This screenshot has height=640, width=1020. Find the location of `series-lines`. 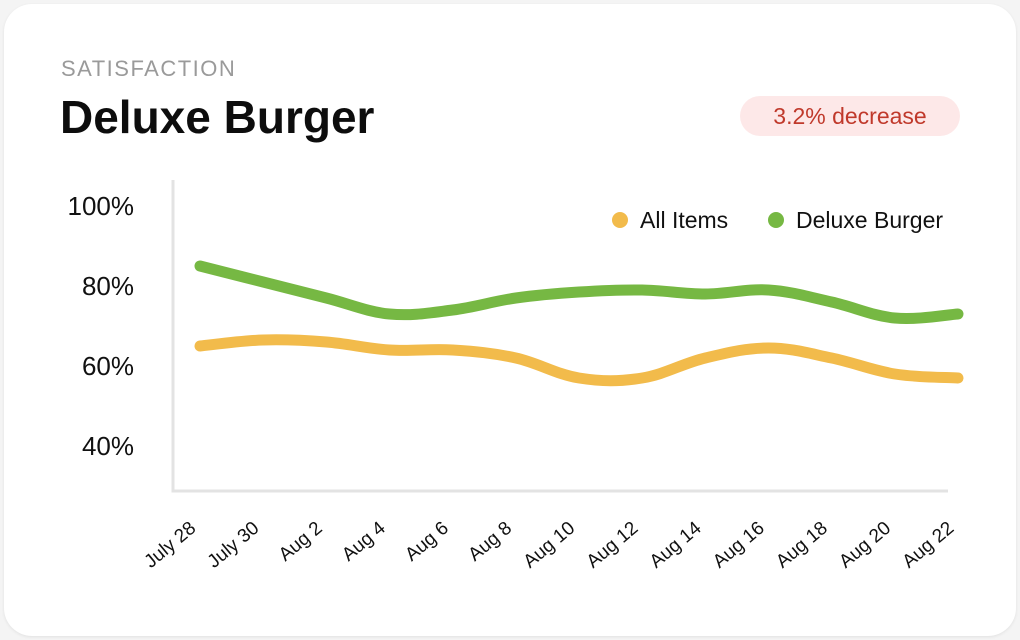

series-lines is located at coordinates (579, 323).